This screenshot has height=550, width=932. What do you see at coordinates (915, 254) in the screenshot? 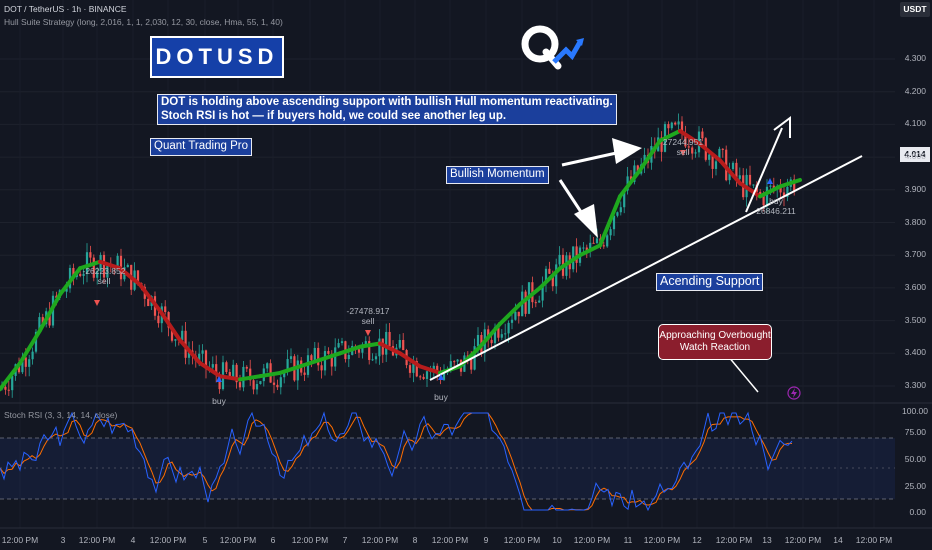
I see `price-tick: 3.700` at bounding box center [915, 254].